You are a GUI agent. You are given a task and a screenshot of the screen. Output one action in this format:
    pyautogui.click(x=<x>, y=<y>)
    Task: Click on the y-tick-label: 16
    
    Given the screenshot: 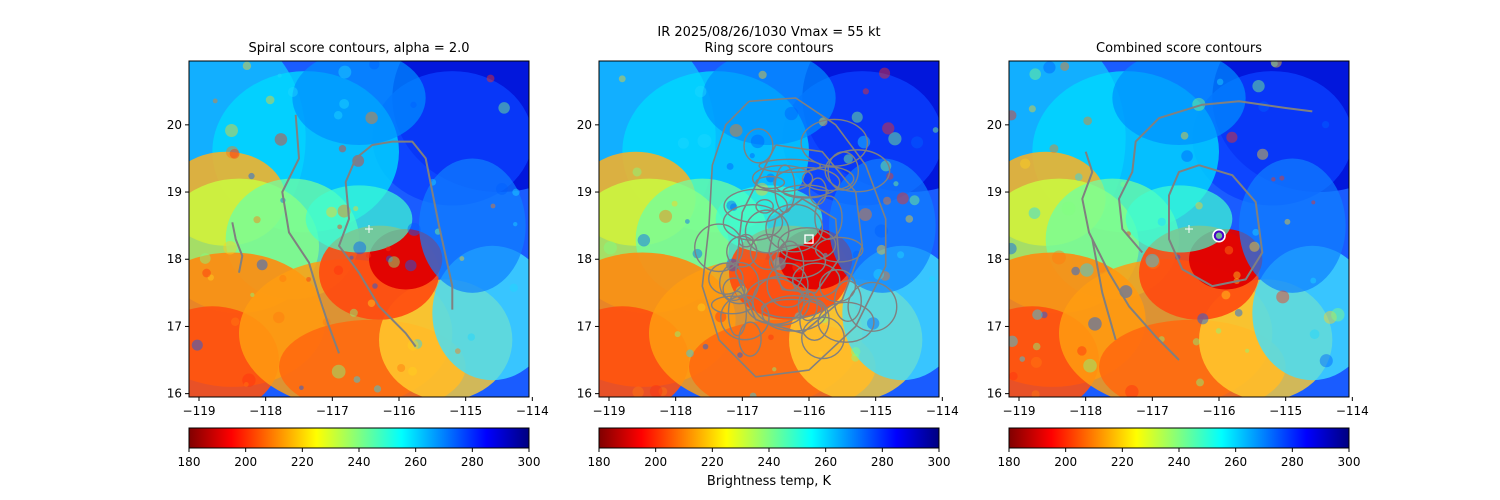 What is the action you would take?
    pyautogui.click(x=994, y=394)
    